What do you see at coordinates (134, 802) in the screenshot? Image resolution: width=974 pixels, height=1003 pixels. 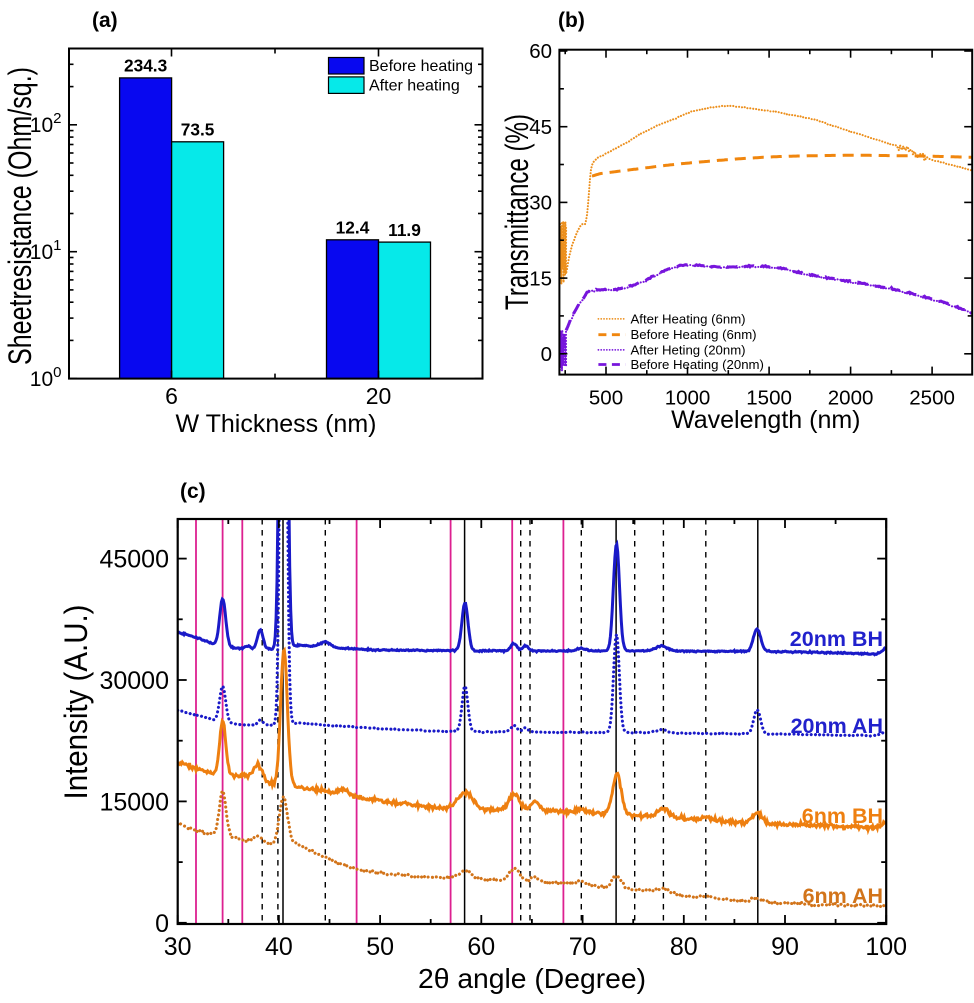 I see `svg-text: 15000` at bounding box center [134, 802].